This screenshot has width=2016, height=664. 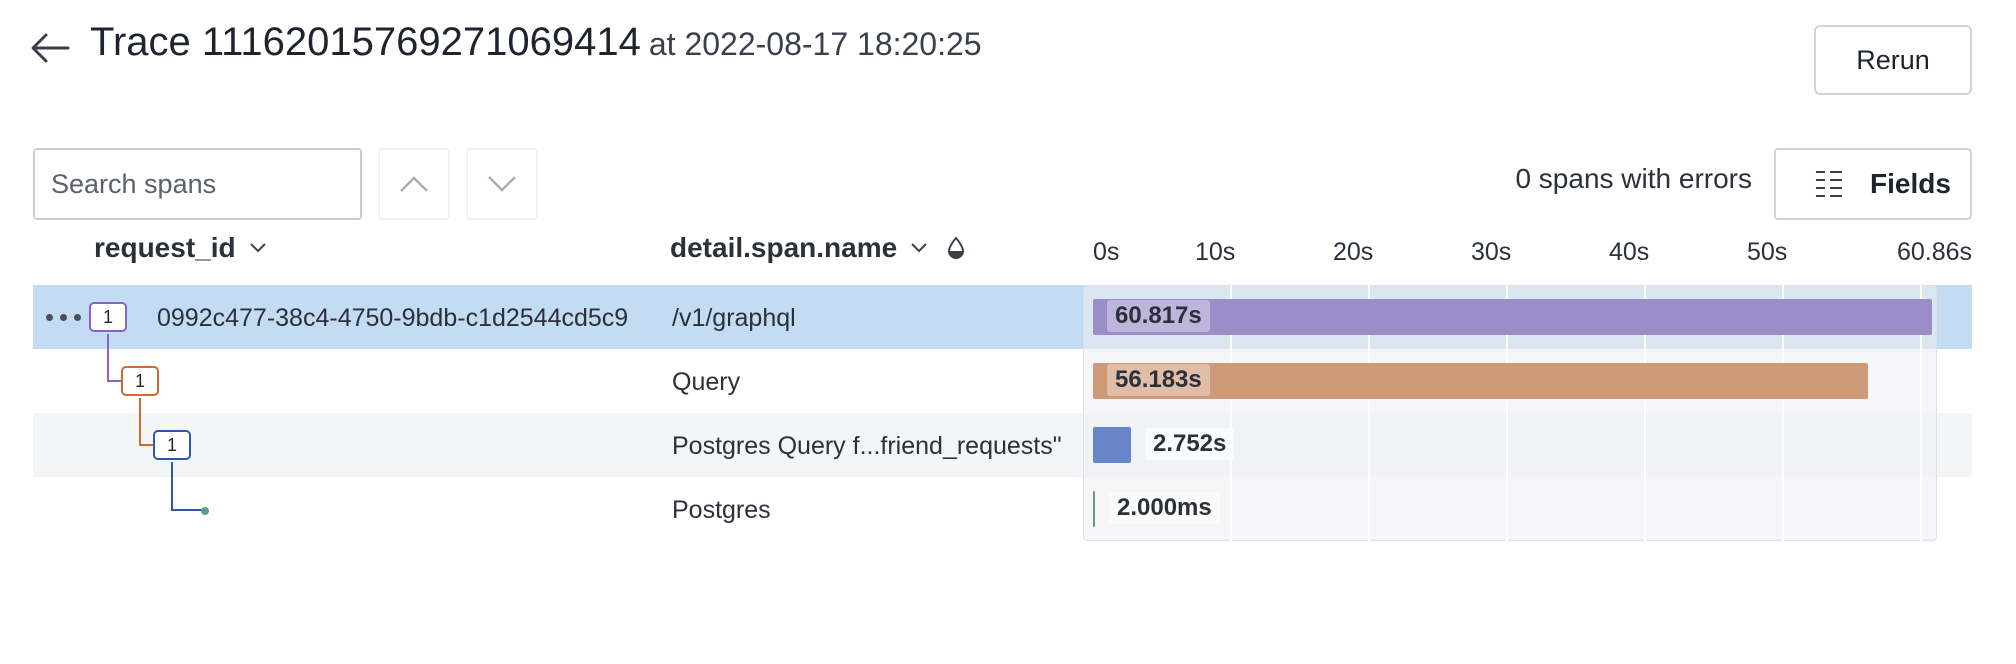 What do you see at coordinates (197, 184) in the screenshot?
I see `search-spans-input` at bounding box center [197, 184].